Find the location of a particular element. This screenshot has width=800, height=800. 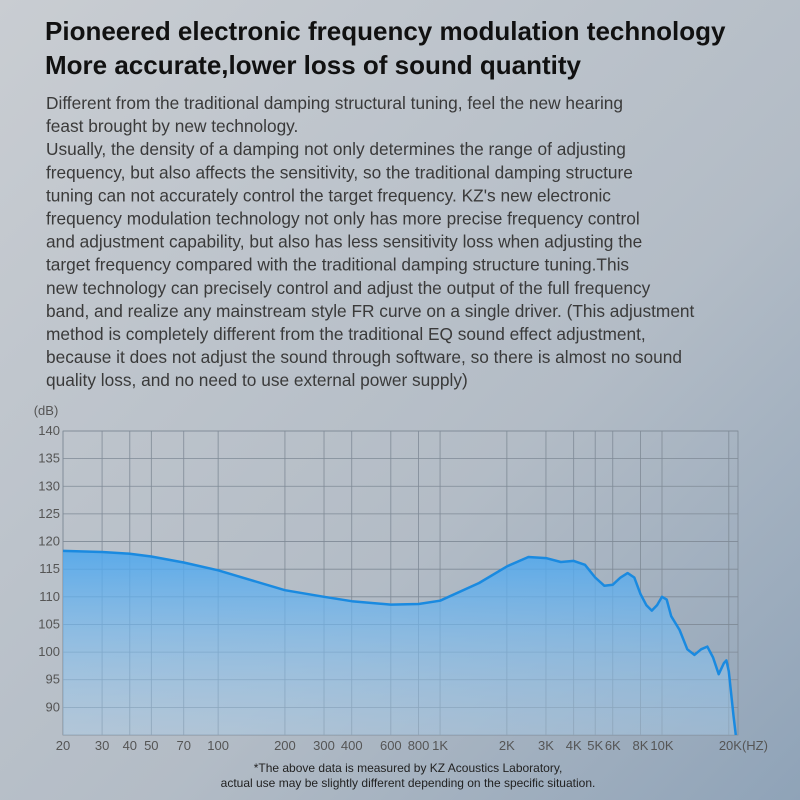

y-tick-label: 100 is located at coordinates (49, 651).